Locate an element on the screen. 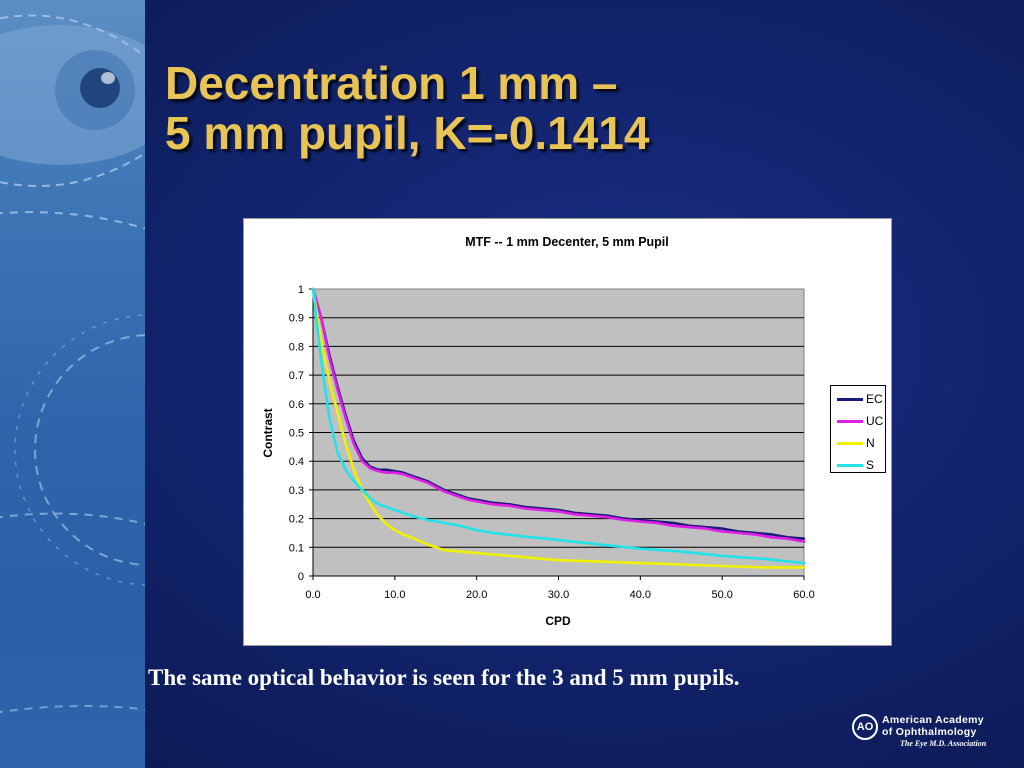 The width and height of the screenshot is (1024, 768). logo-org-name: American Academy of Ophthalmology is located at coordinates (933, 726).